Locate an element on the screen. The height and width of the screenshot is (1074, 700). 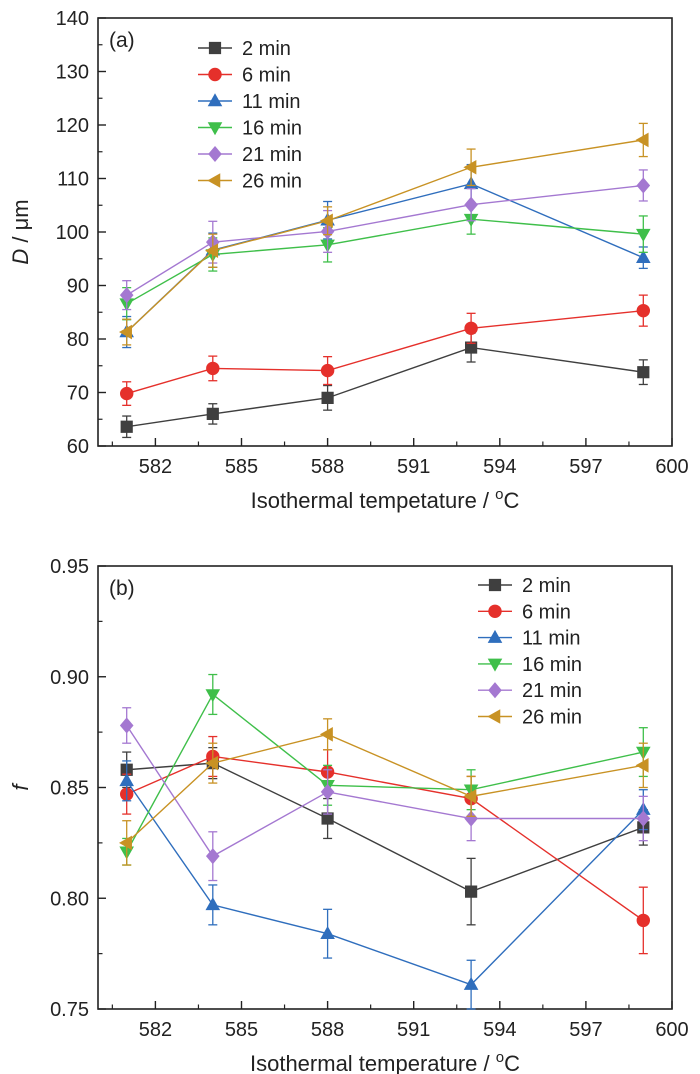
y-tick-label: 0.95 is located at coordinates (69, 567).